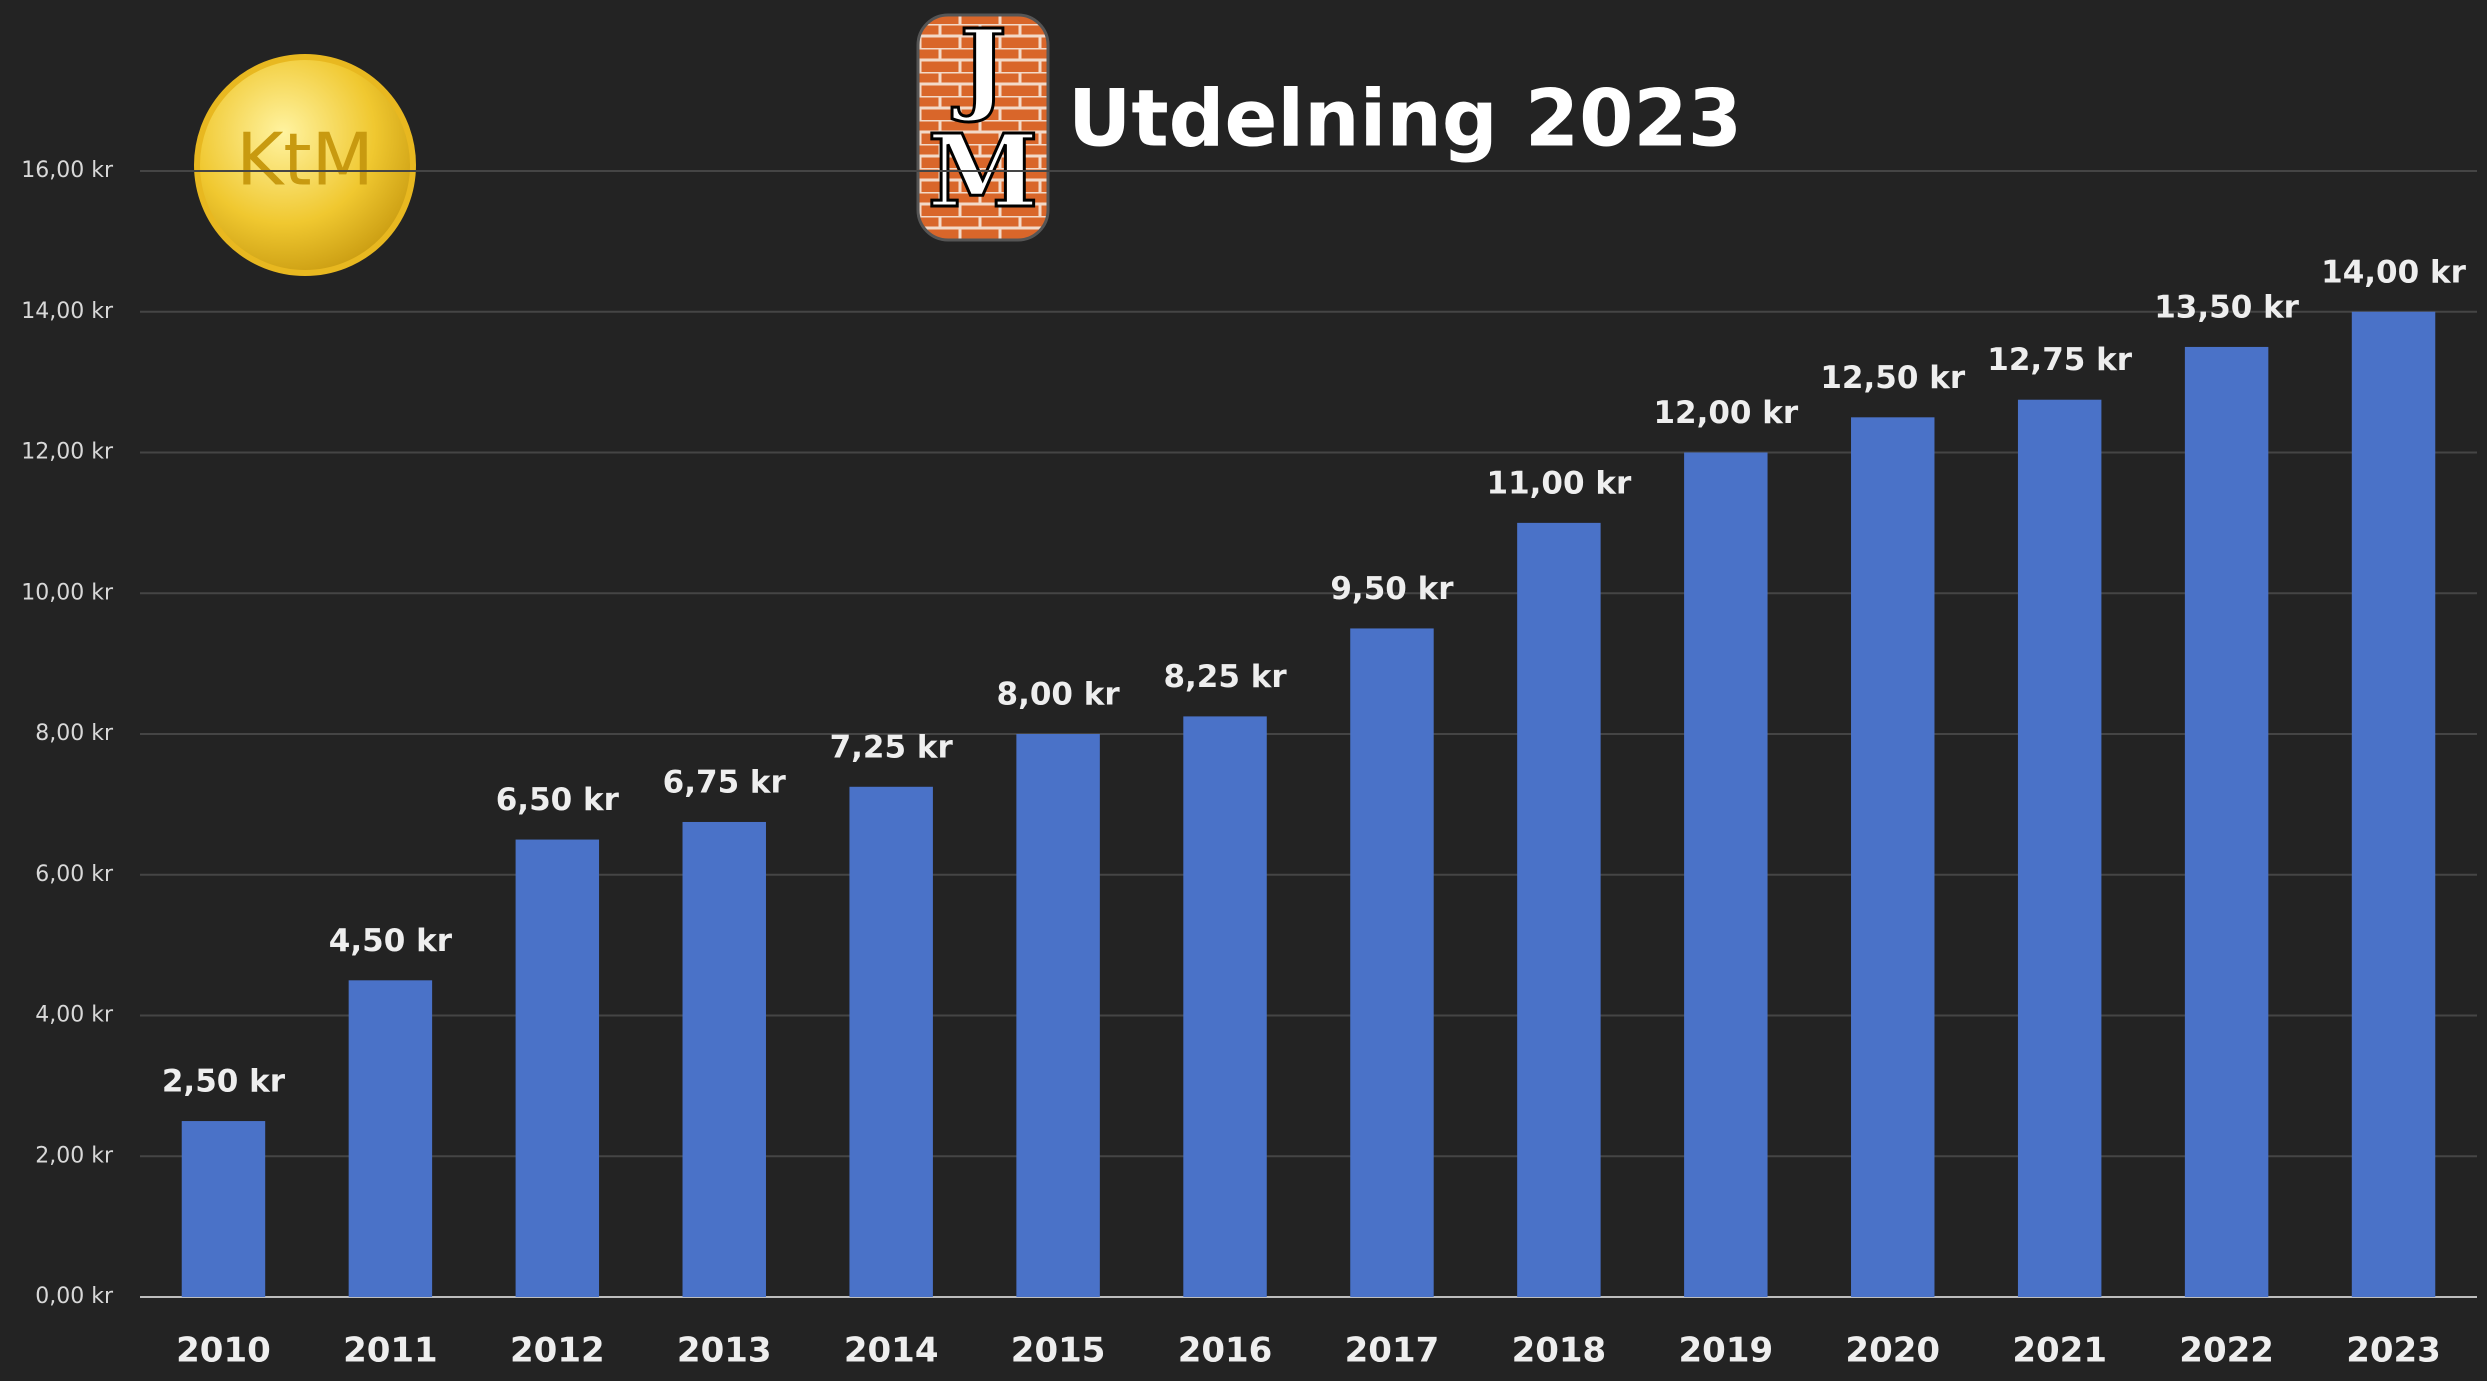 This screenshot has width=2487, height=1381. I want to click on x-tick-label: 2012, so click(557, 1351).